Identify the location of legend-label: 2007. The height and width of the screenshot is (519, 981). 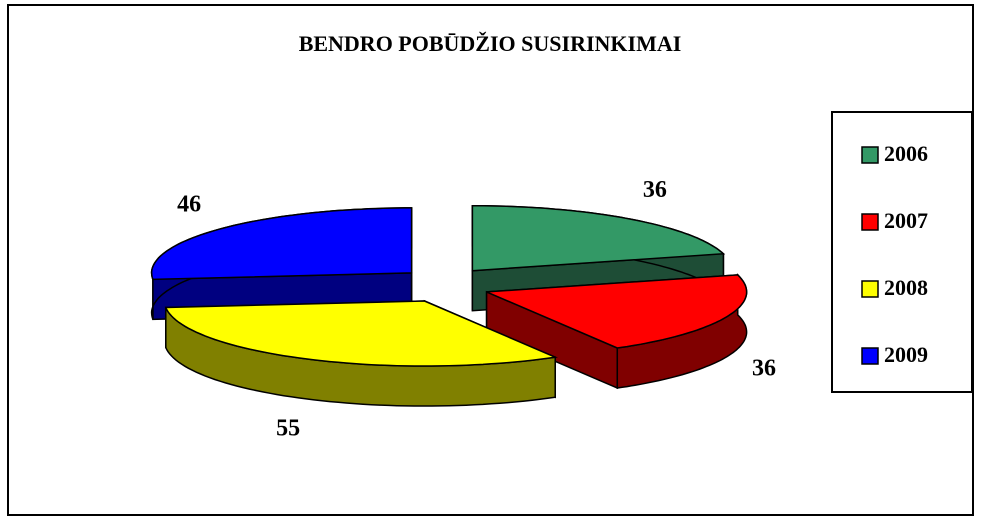
(906, 220).